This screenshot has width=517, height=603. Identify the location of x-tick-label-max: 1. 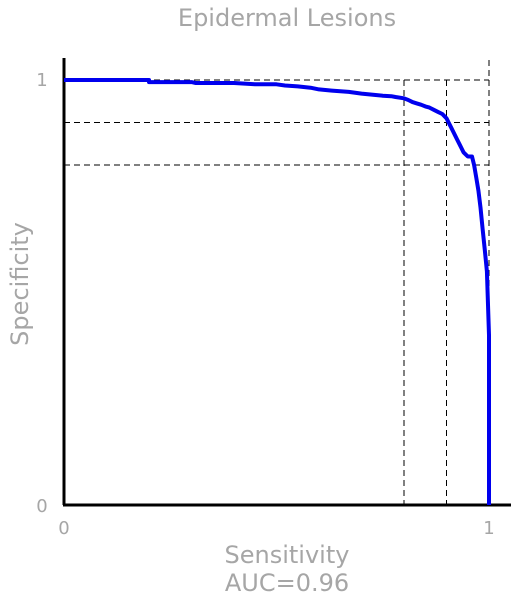
(488, 528).